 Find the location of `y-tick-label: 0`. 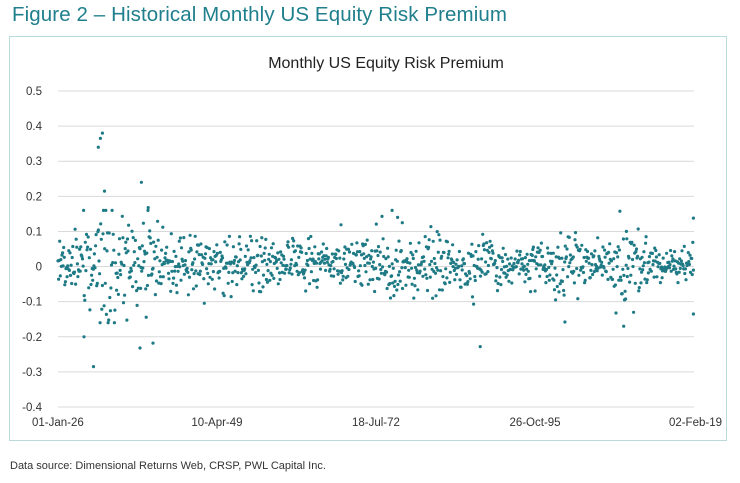

y-tick-label: 0 is located at coordinates (39, 268).